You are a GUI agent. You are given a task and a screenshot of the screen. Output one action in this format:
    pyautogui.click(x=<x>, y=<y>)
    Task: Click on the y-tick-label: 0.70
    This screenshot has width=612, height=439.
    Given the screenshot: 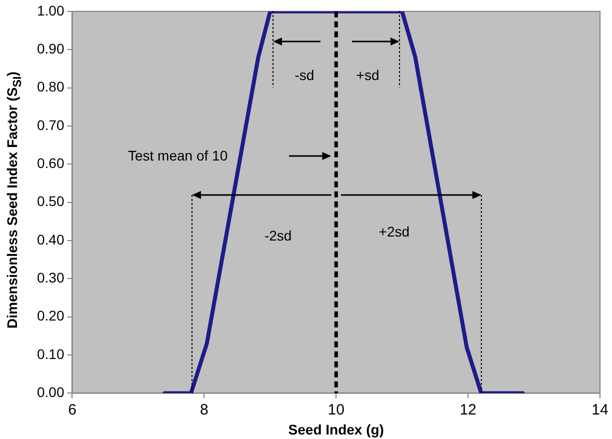 What is the action you would take?
    pyautogui.click(x=50, y=124)
    